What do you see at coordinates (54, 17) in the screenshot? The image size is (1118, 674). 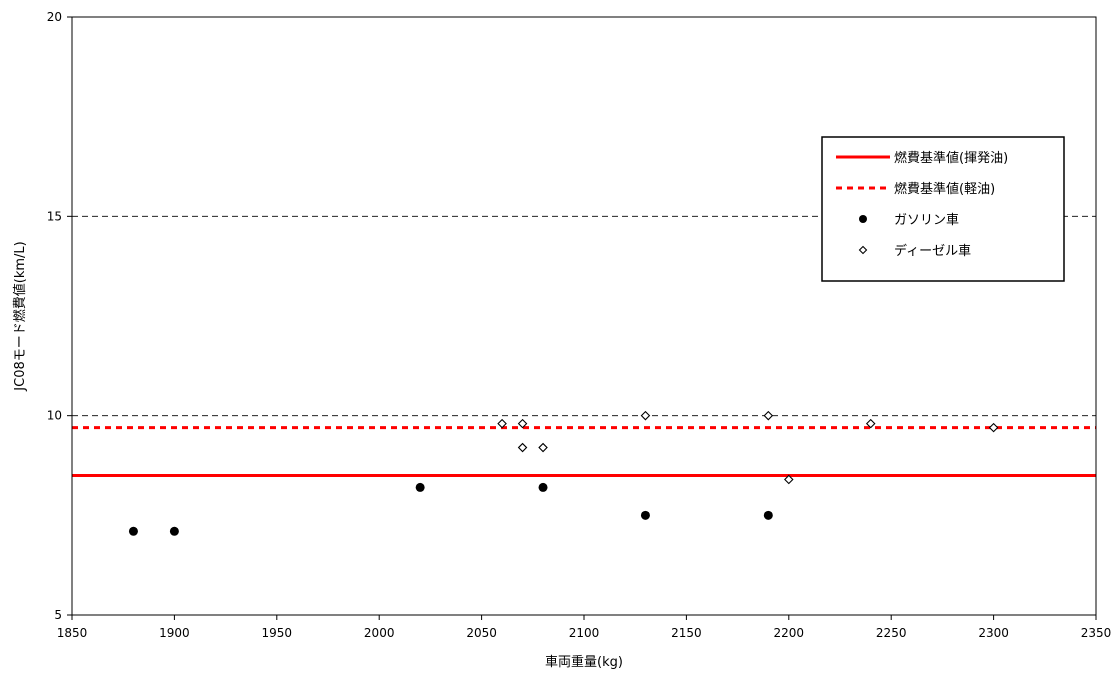 I see `y-tick-label: 20` at bounding box center [54, 17].